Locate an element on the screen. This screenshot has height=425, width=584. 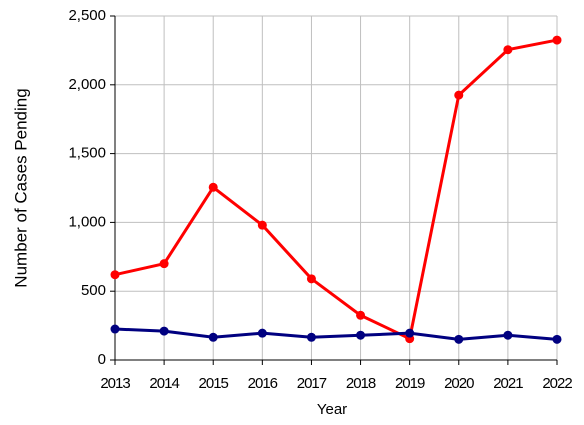
x-tick-label: 2014 is located at coordinates (164, 383).